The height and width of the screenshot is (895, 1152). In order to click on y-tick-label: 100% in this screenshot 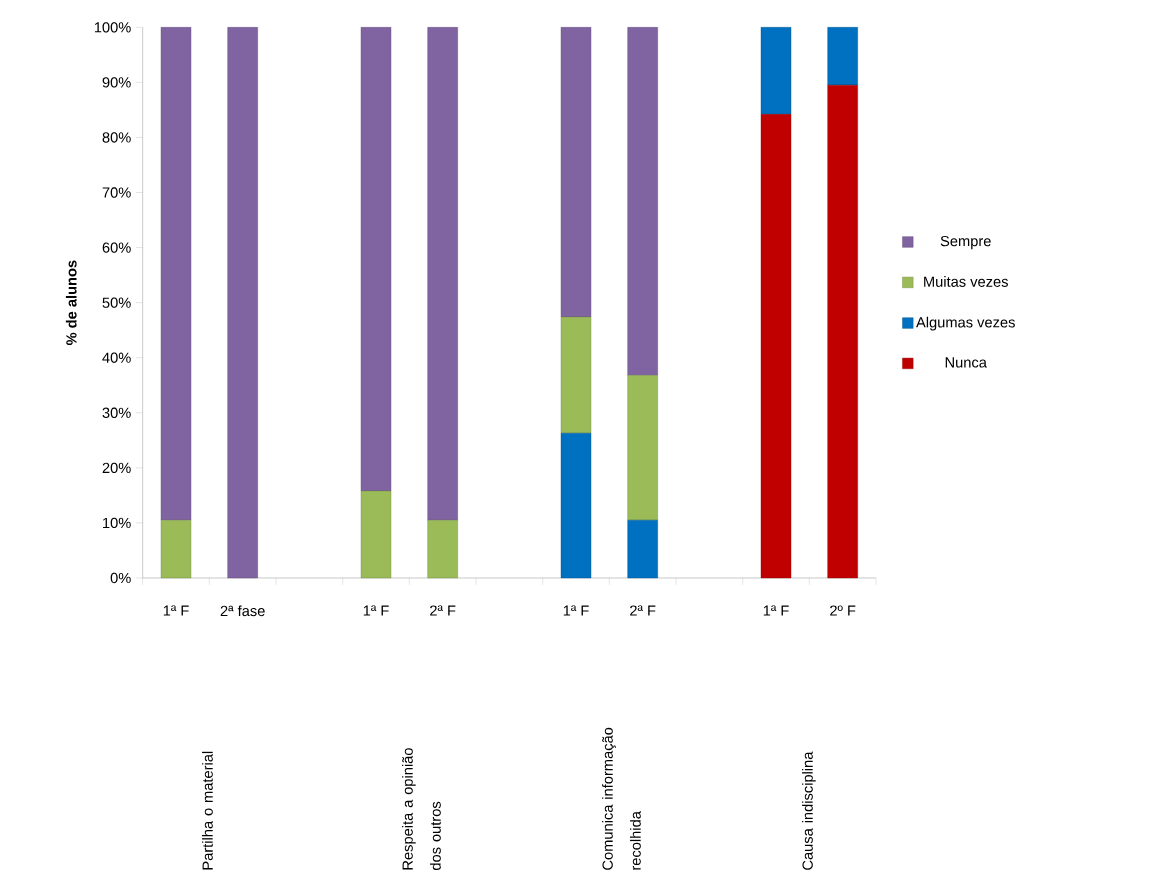, I will do `click(112, 27)`.